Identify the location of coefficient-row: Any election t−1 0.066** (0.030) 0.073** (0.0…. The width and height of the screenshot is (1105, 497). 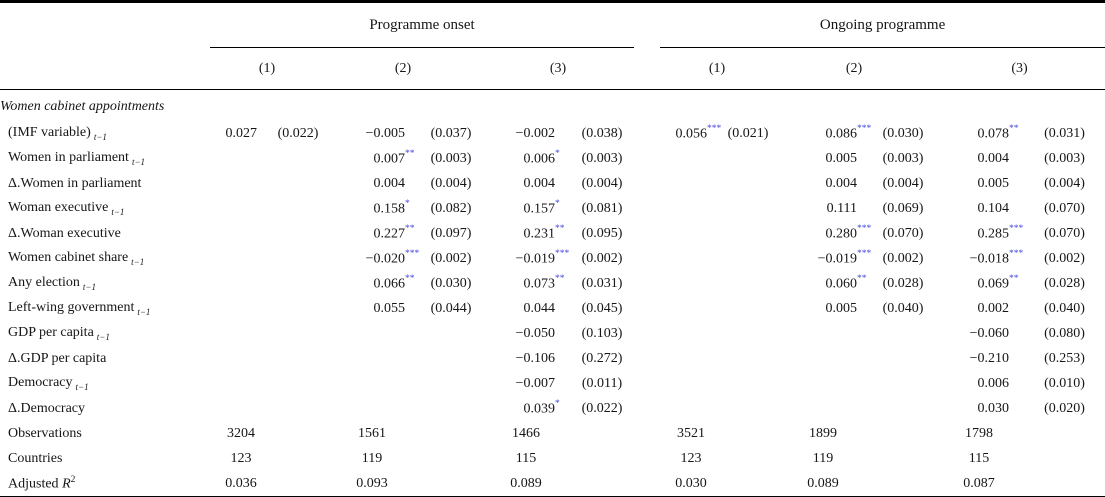
(552, 283).